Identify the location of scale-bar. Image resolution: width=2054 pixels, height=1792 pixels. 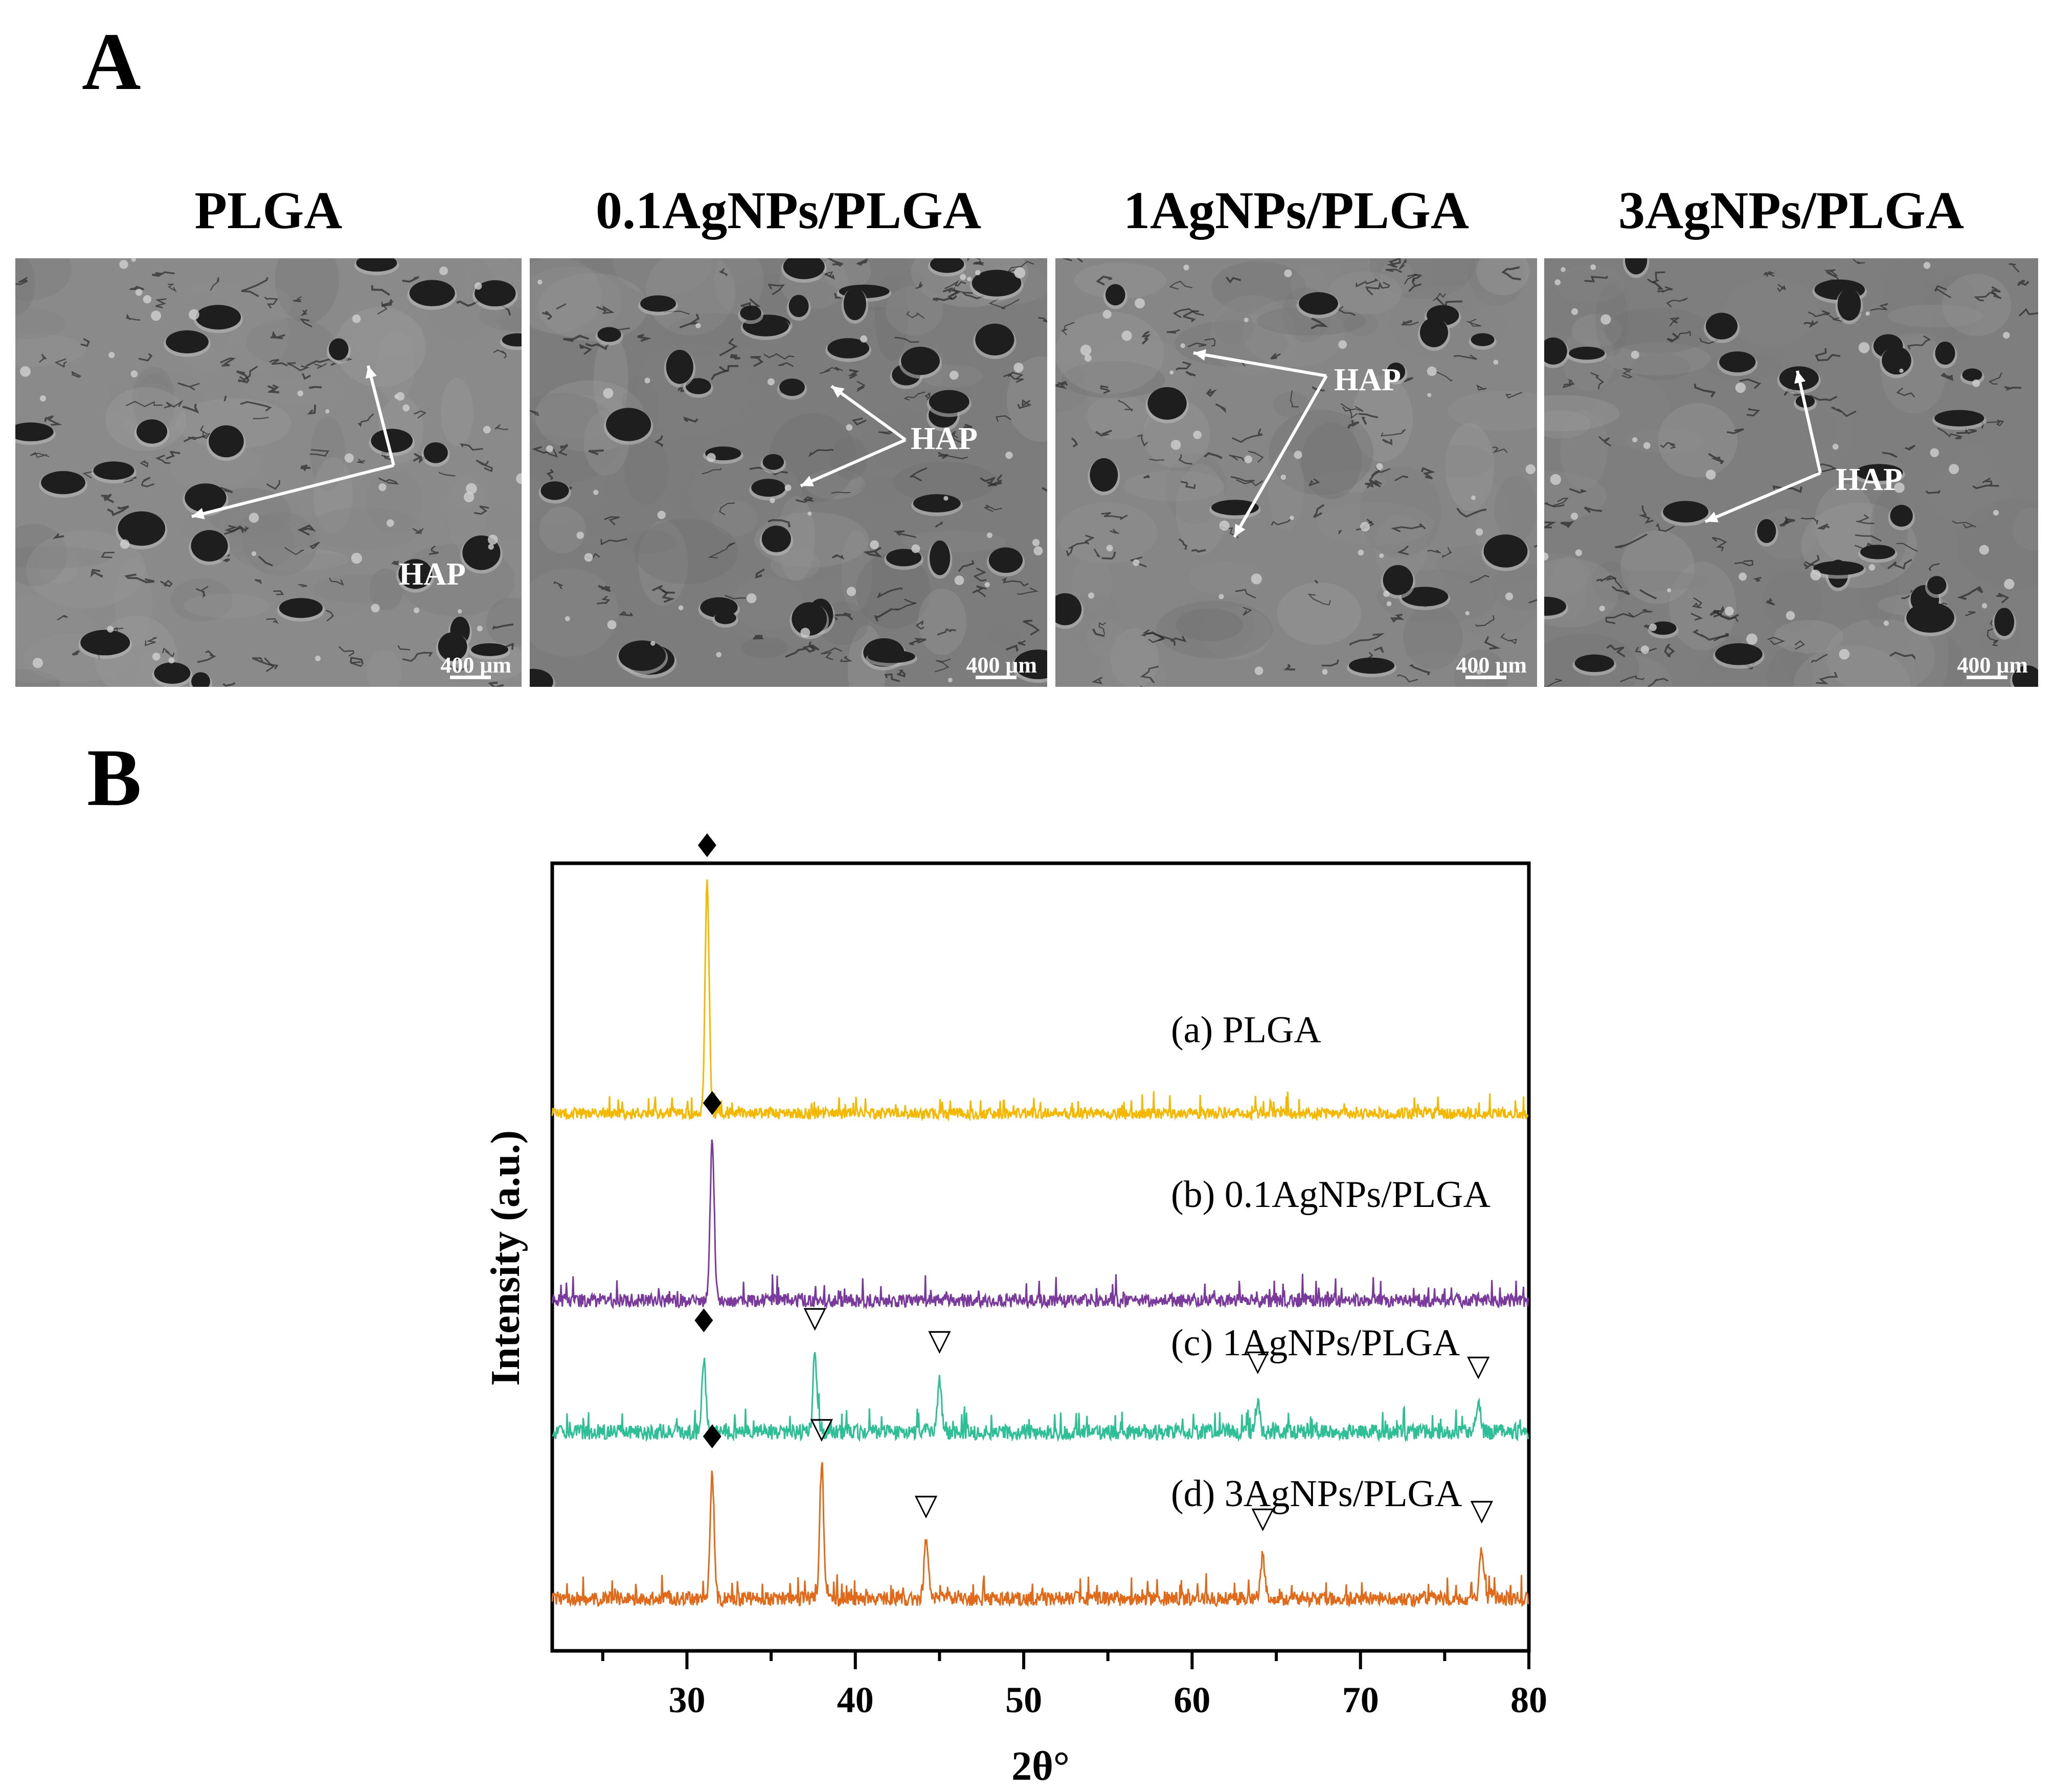
(1486, 677).